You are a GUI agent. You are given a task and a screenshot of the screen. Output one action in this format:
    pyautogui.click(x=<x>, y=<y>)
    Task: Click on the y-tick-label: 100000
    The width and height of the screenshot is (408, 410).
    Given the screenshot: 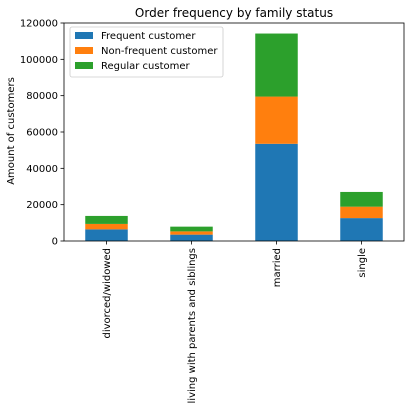 What is the action you would take?
    pyautogui.click(x=39, y=60)
    